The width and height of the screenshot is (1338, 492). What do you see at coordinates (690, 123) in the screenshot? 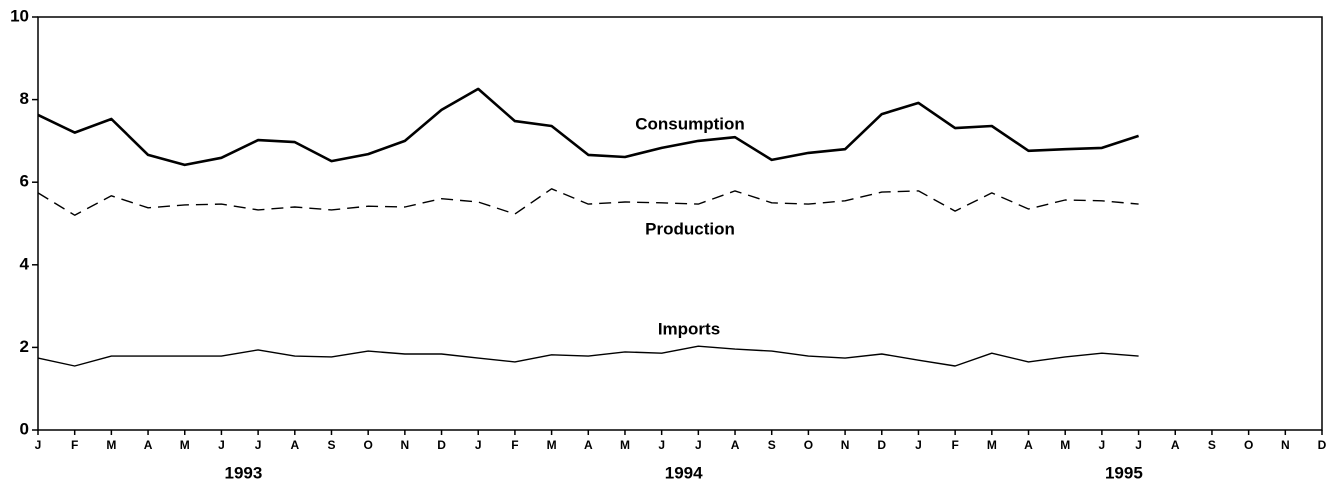
I see `series-label: Consumption` at bounding box center [690, 123].